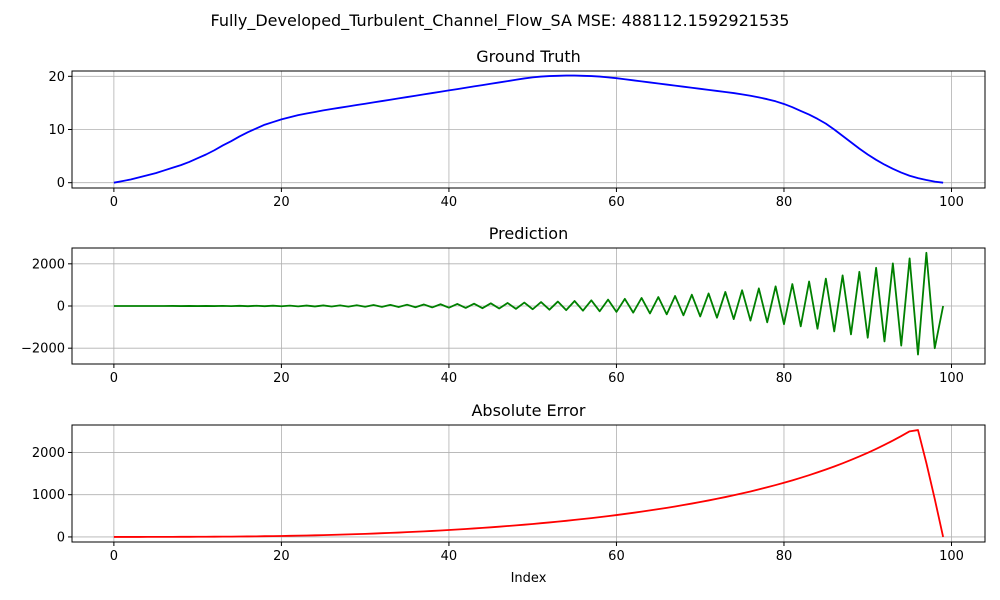  I want to click on subplot-title: Ground Truth, so click(528, 56).